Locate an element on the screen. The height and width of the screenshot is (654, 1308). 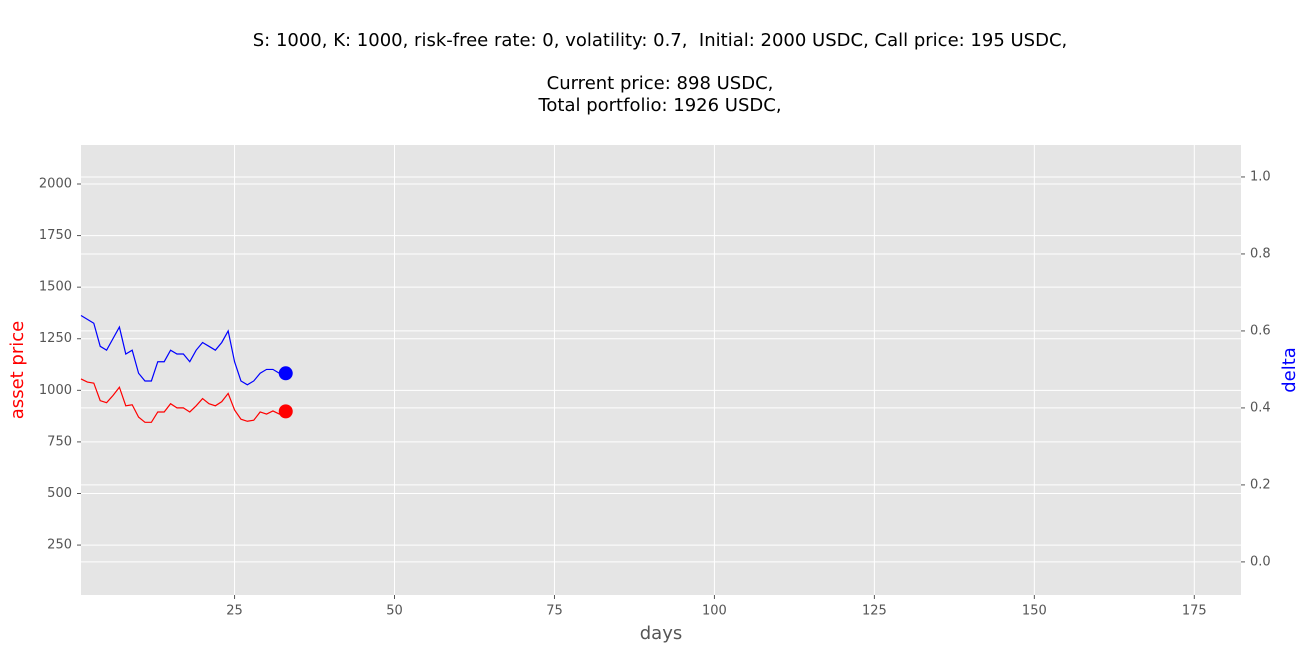
y2-axis-label: delta is located at coordinates (1289, 370).